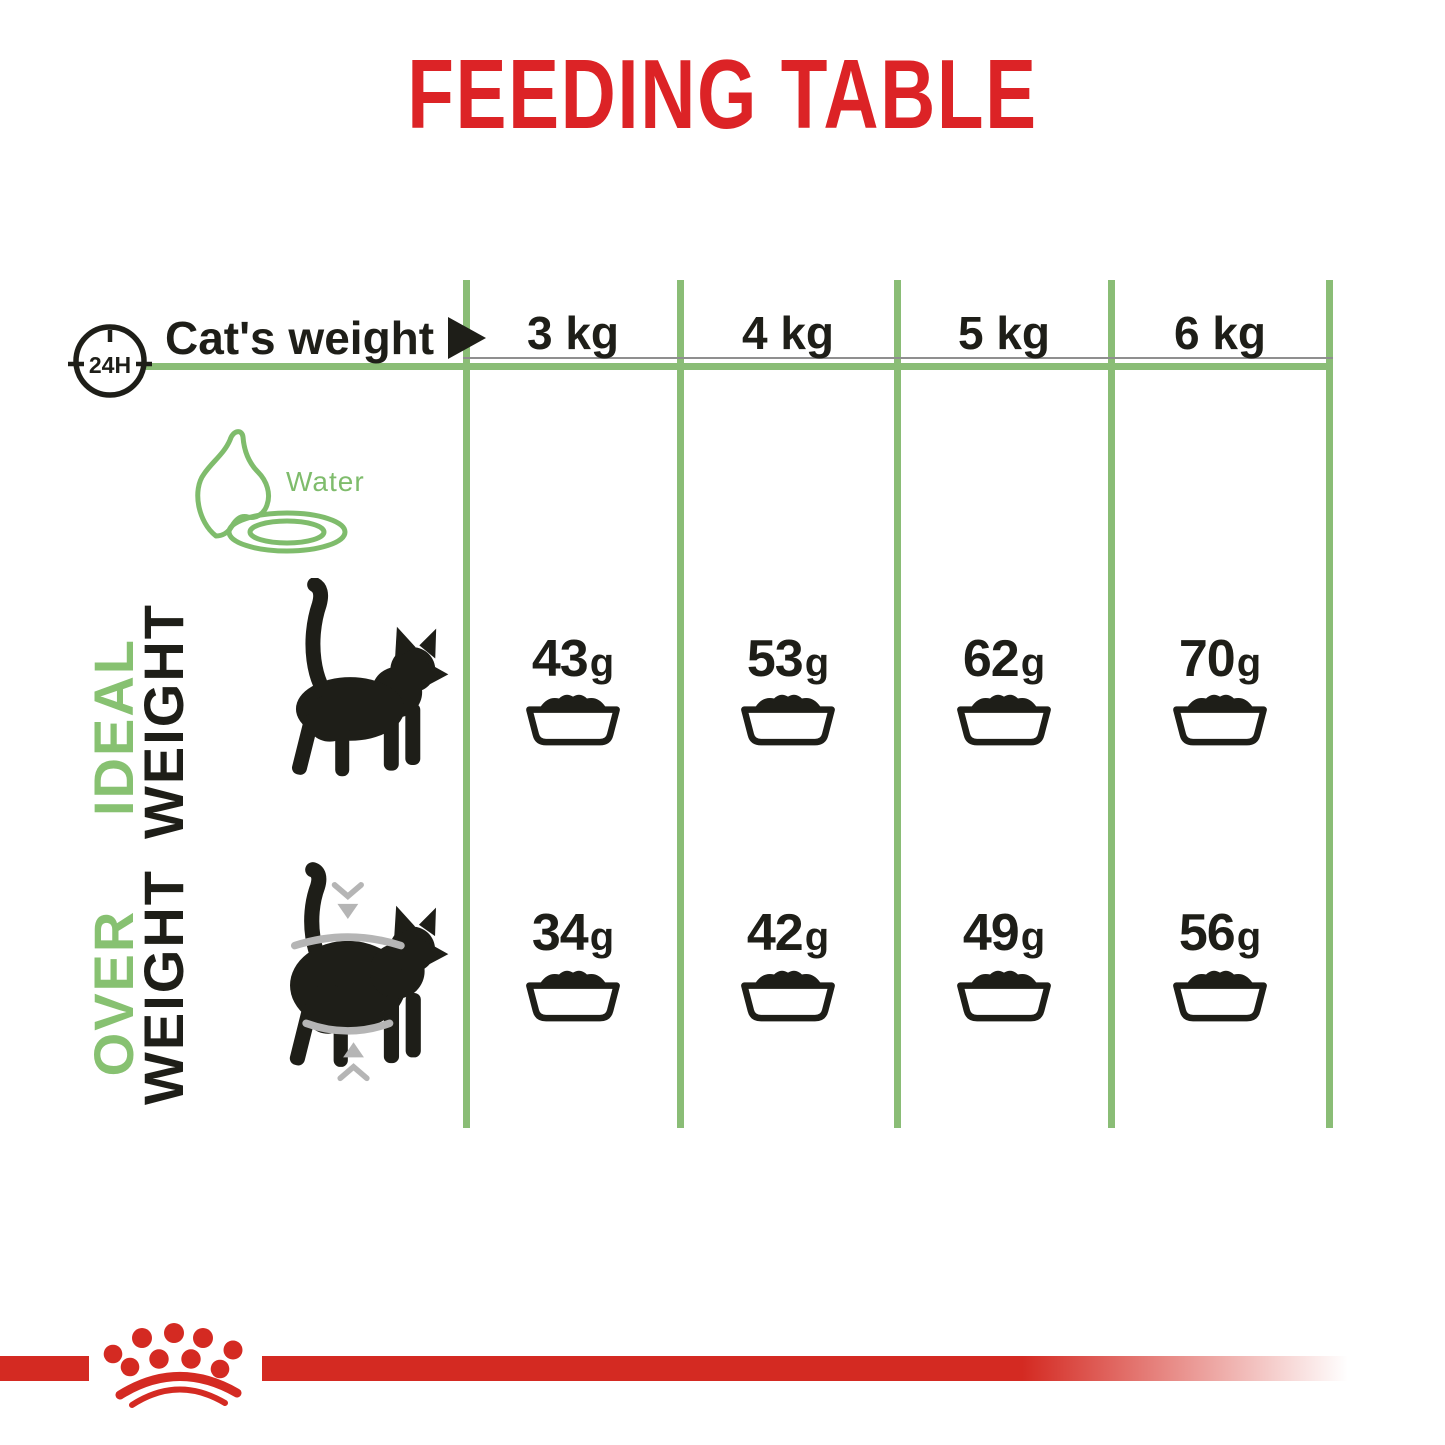 The image size is (1445, 1445). What do you see at coordinates (372, 677) in the screenshot?
I see `ideal-weight-cat-icon` at bounding box center [372, 677].